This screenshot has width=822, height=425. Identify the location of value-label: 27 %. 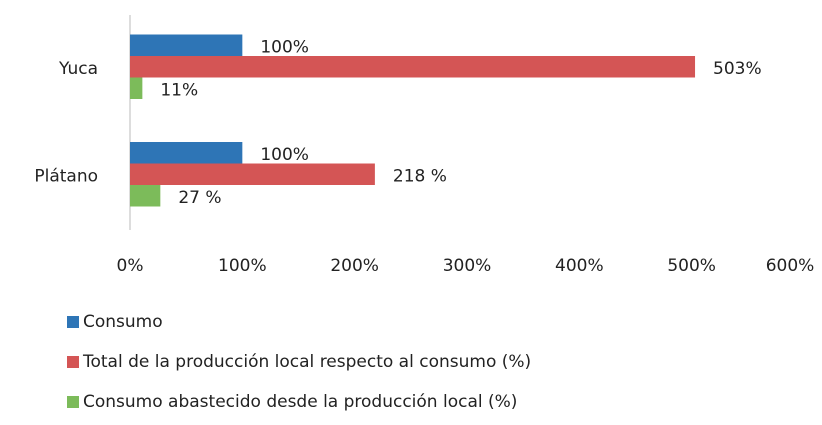
(199, 198).